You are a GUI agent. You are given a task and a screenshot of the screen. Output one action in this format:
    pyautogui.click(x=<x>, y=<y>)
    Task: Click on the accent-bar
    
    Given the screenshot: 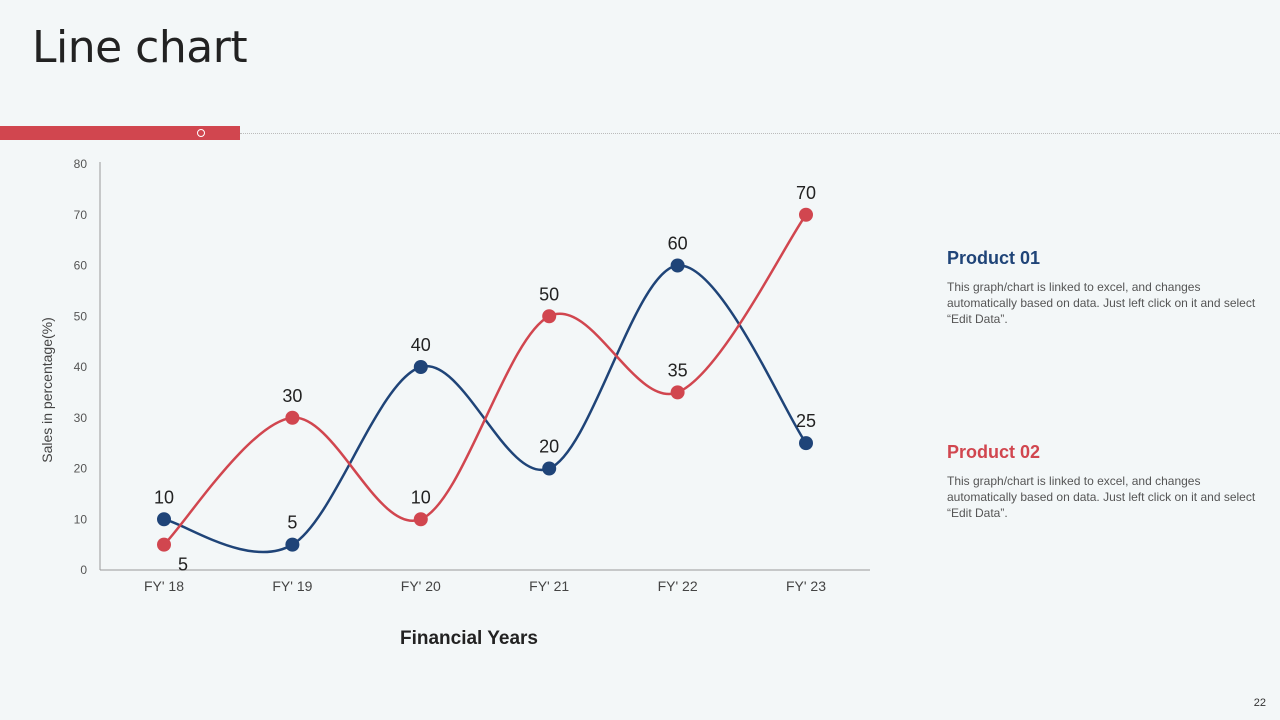 What is the action you would take?
    pyautogui.click(x=120, y=133)
    